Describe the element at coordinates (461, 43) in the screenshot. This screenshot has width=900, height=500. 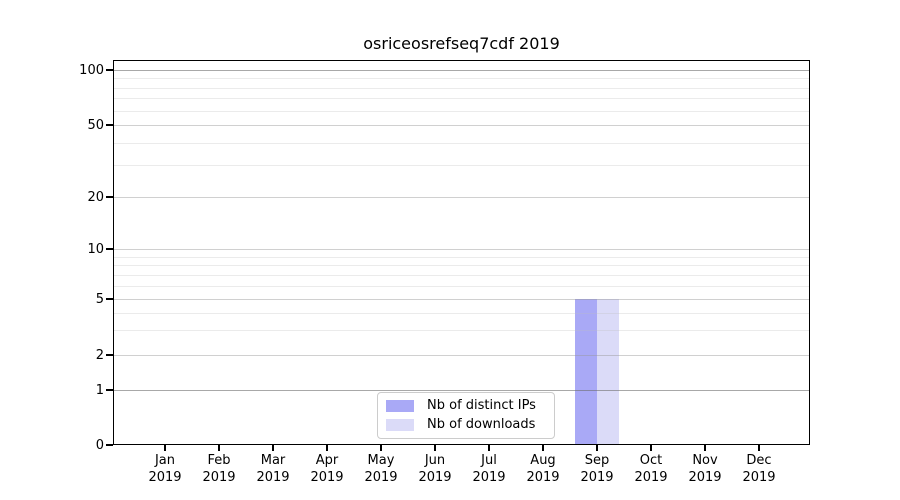
I see `chart-title: osriceosrefseq7cdf 2019` at that location.